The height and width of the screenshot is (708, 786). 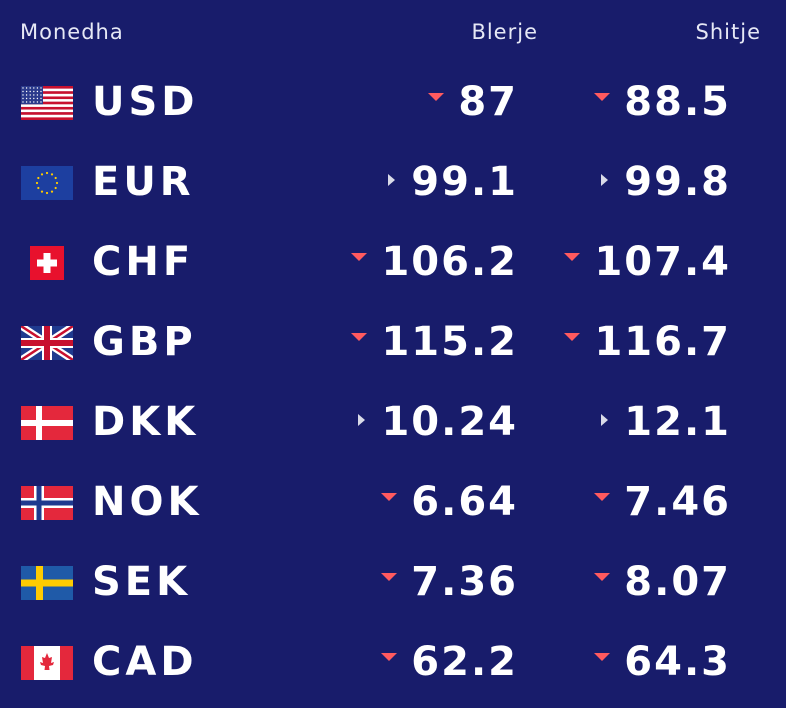 I want to click on sell-rate-value: 116.7, so click(x=662, y=342).